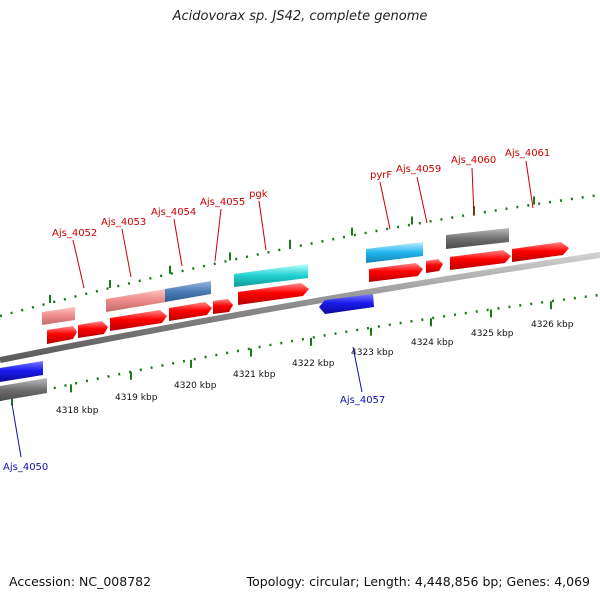 The image size is (600, 600). Describe the element at coordinates (187, 338) in the screenshot. I see `reverse-strand-genes` at that location.